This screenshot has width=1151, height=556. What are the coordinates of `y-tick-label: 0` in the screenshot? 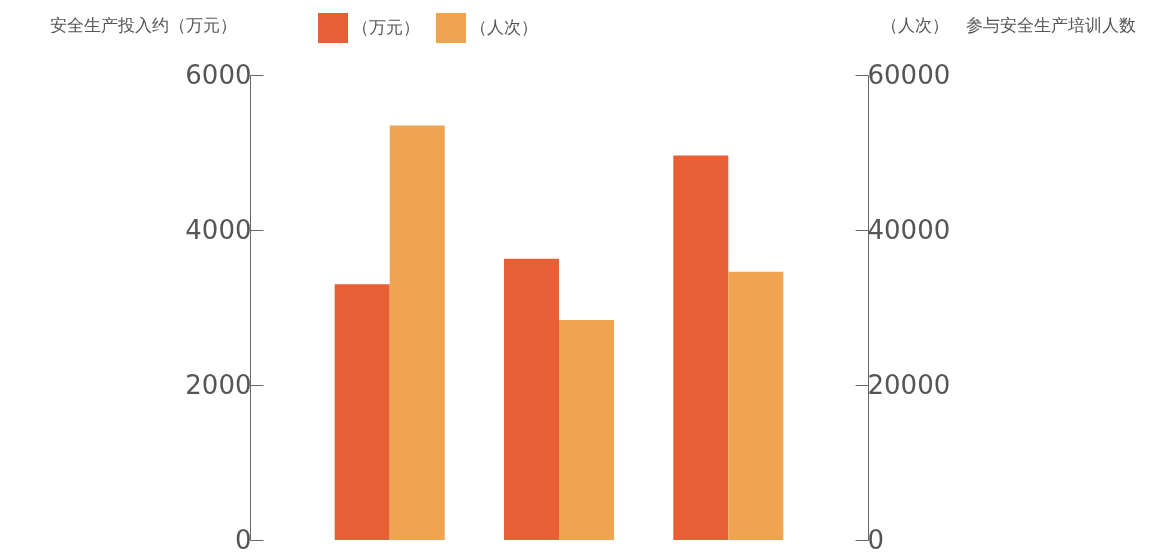 It's located at (243, 539).